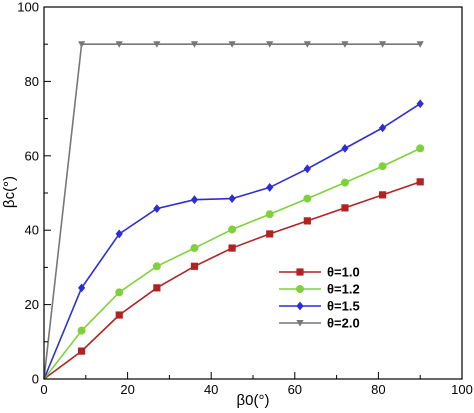  What do you see at coordinates (343, 289) in the screenshot?
I see `legend-label-2: θ=1.2` at bounding box center [343, 289].